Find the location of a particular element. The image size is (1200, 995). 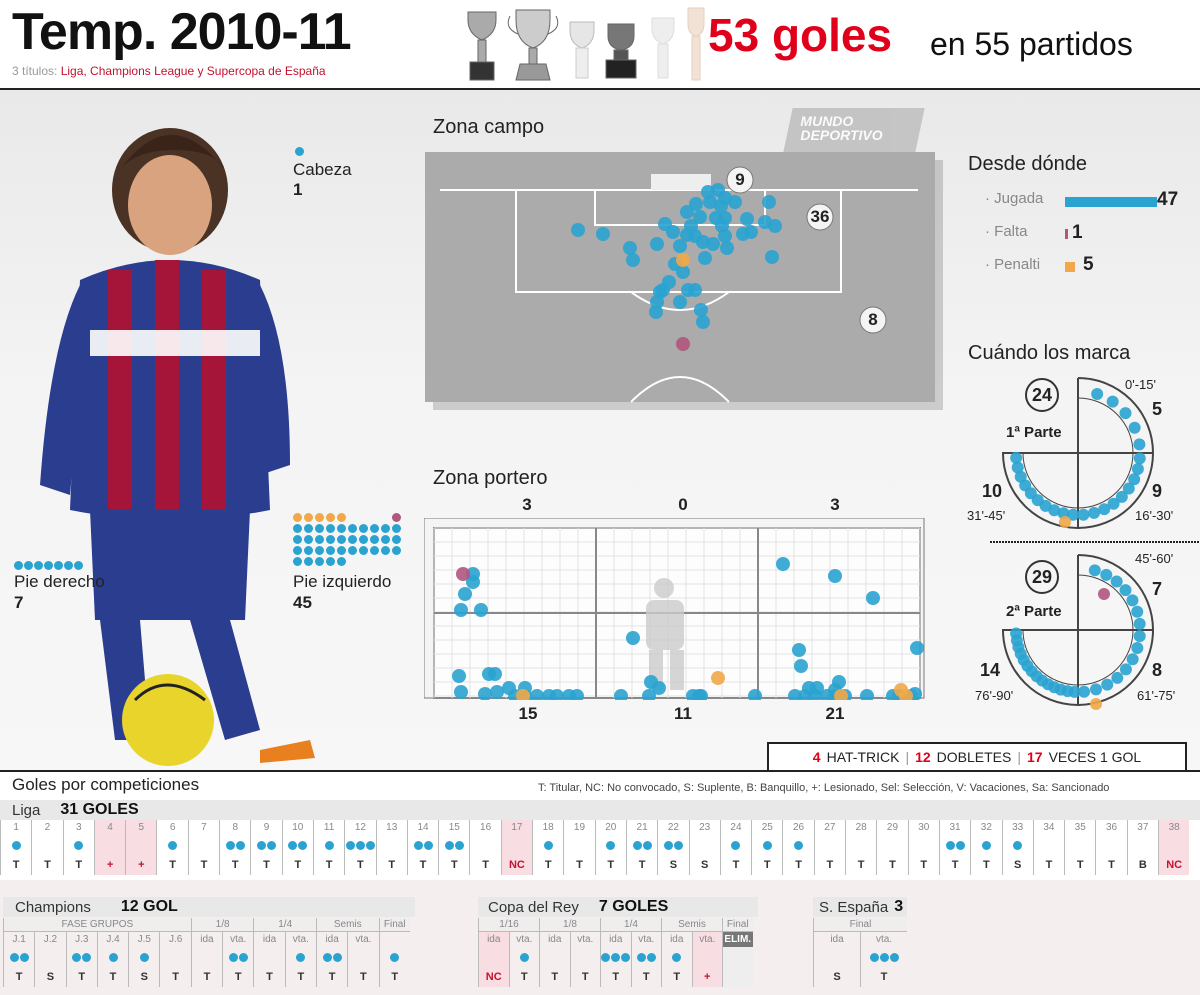

liga-round-23: 23 S is located at coordinates (704, 847).